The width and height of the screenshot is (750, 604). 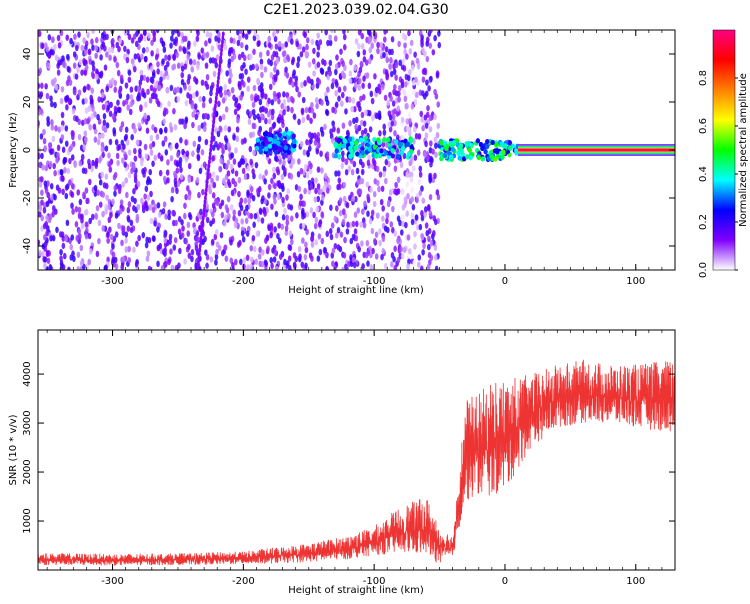 What do you see at coordinates (374, 581) in the screenshot?
I see `snr-x-tick-label: -100` at bounding box center [374, 581].